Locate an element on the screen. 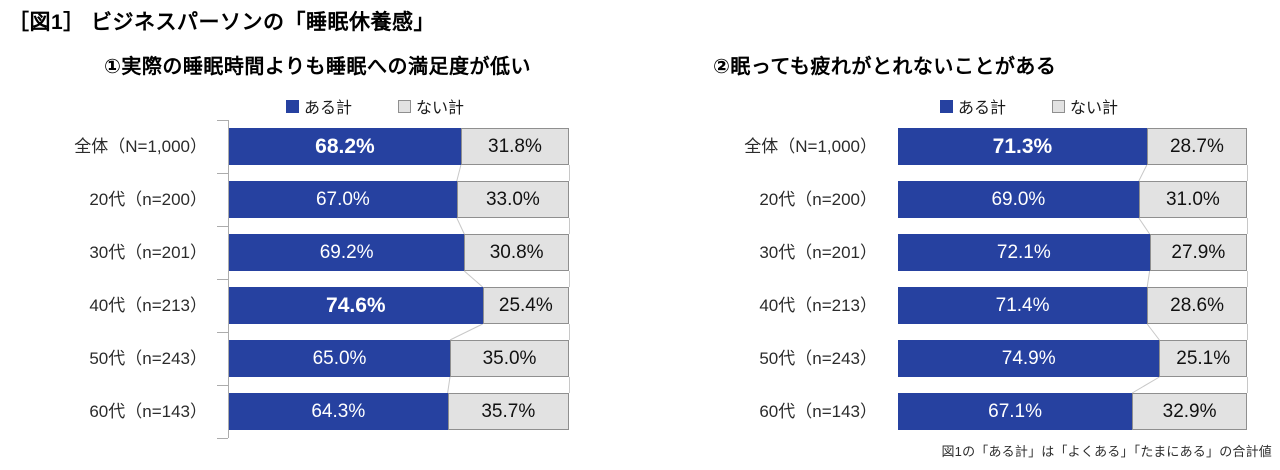  aru-value-label: 67.0% is located at coordinates (342, 199).